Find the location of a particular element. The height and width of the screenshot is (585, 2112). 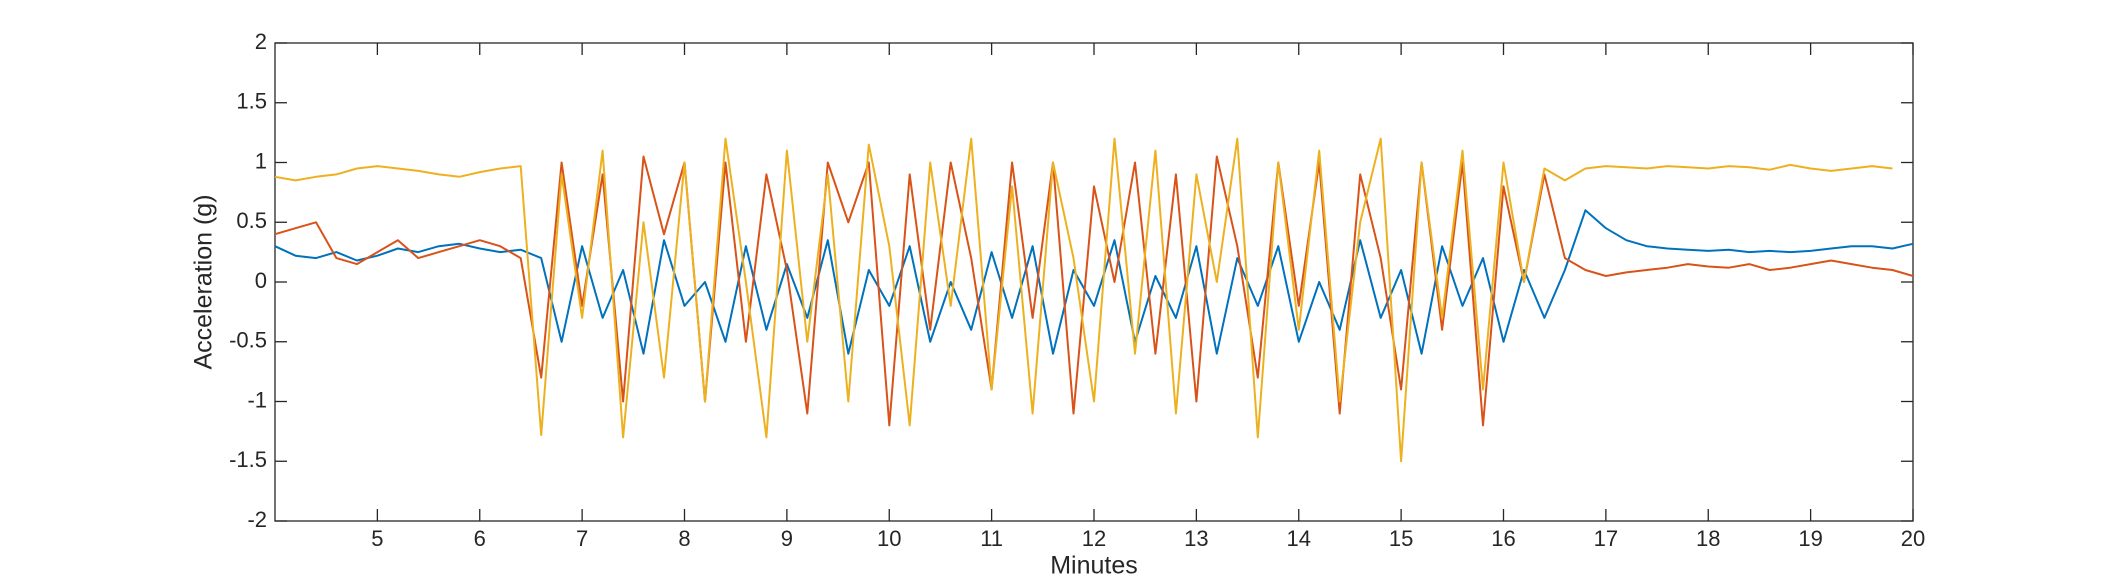

x-tick-label: 19 is located at coordinates (1810, 538).